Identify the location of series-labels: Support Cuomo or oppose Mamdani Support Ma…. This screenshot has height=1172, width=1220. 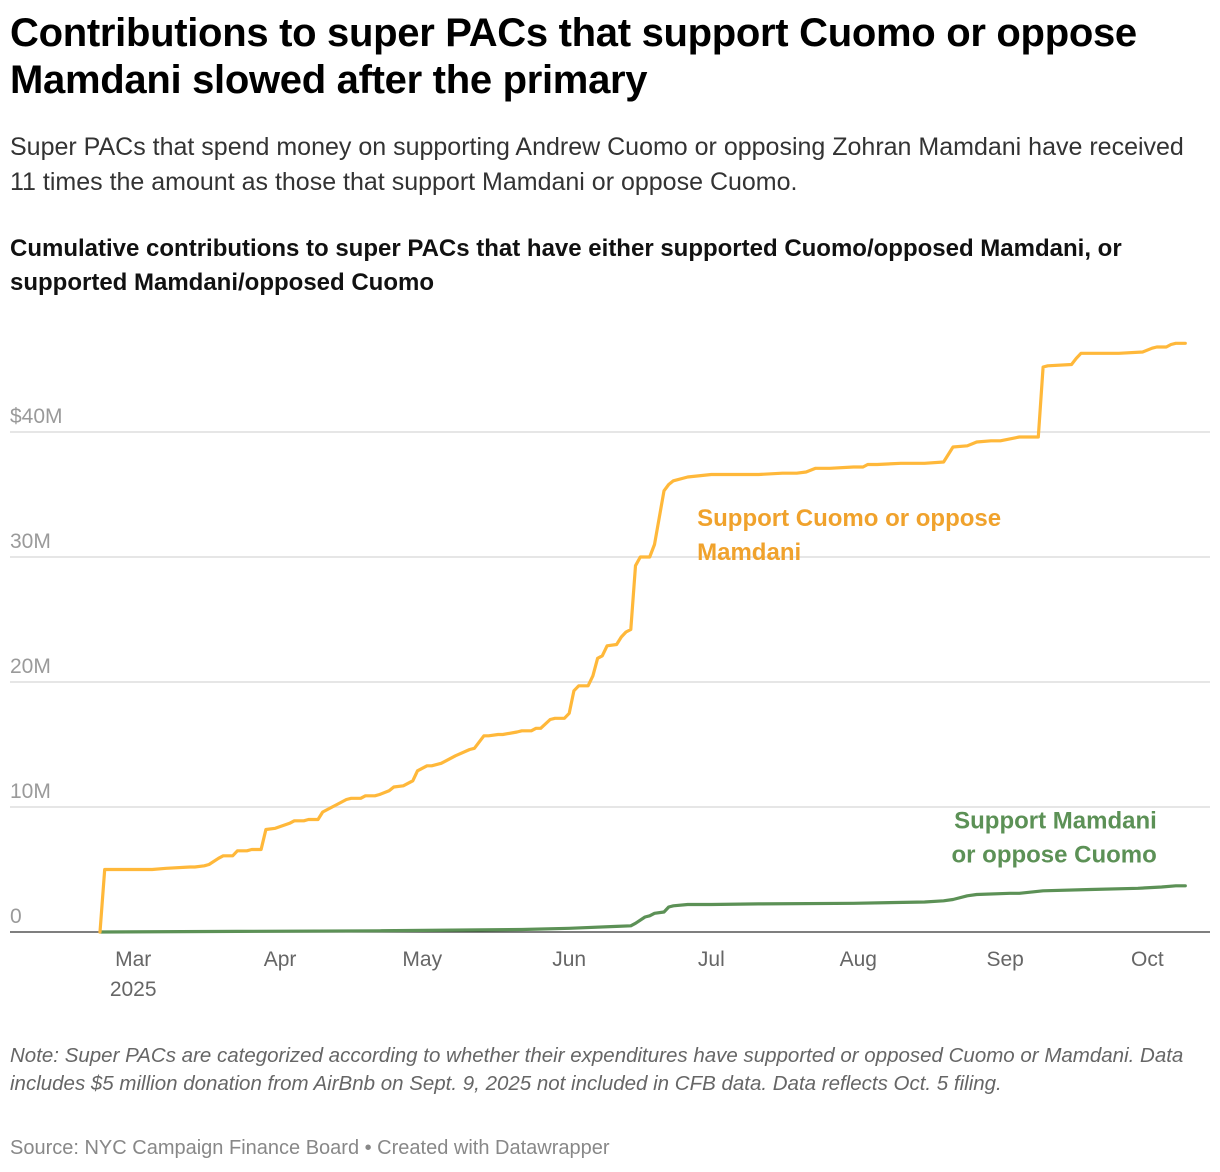
(927, 687).